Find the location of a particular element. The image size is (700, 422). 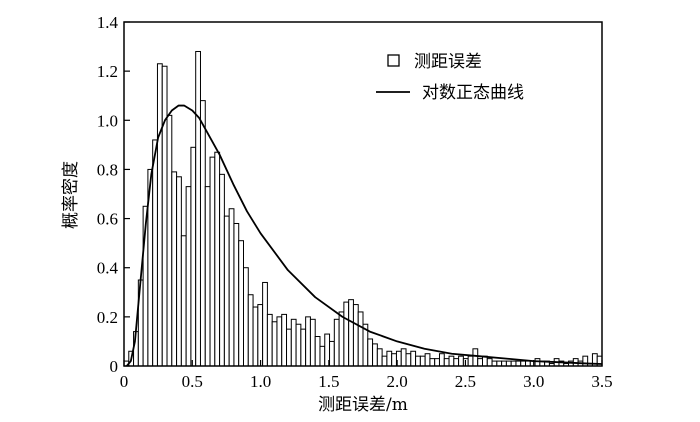

y-tick-label: 0.2 is located at coordinates (107, 317).